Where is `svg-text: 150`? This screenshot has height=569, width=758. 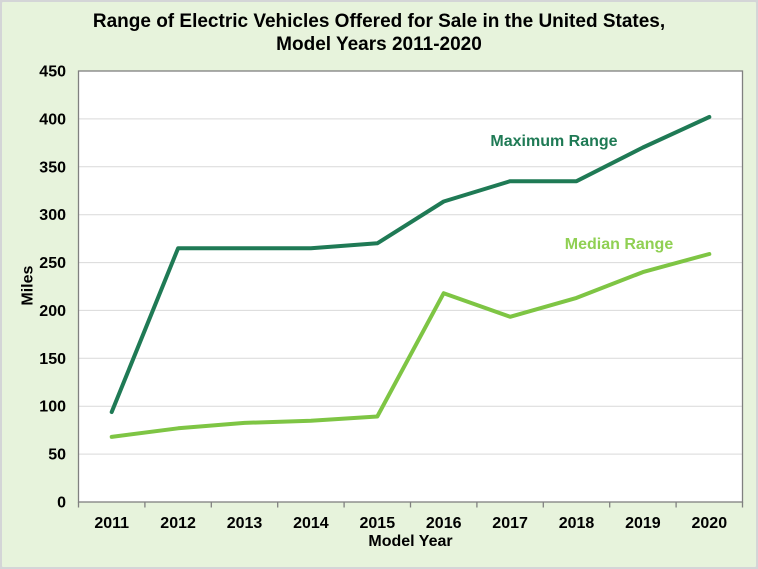
svg-text: 150 is located at coordinates (52, 359).